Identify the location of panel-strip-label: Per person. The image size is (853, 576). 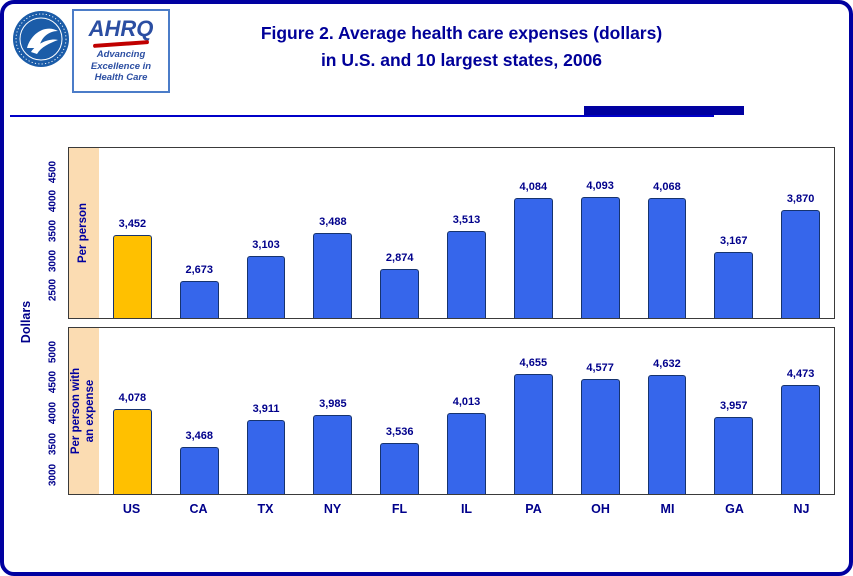
(83, 233).